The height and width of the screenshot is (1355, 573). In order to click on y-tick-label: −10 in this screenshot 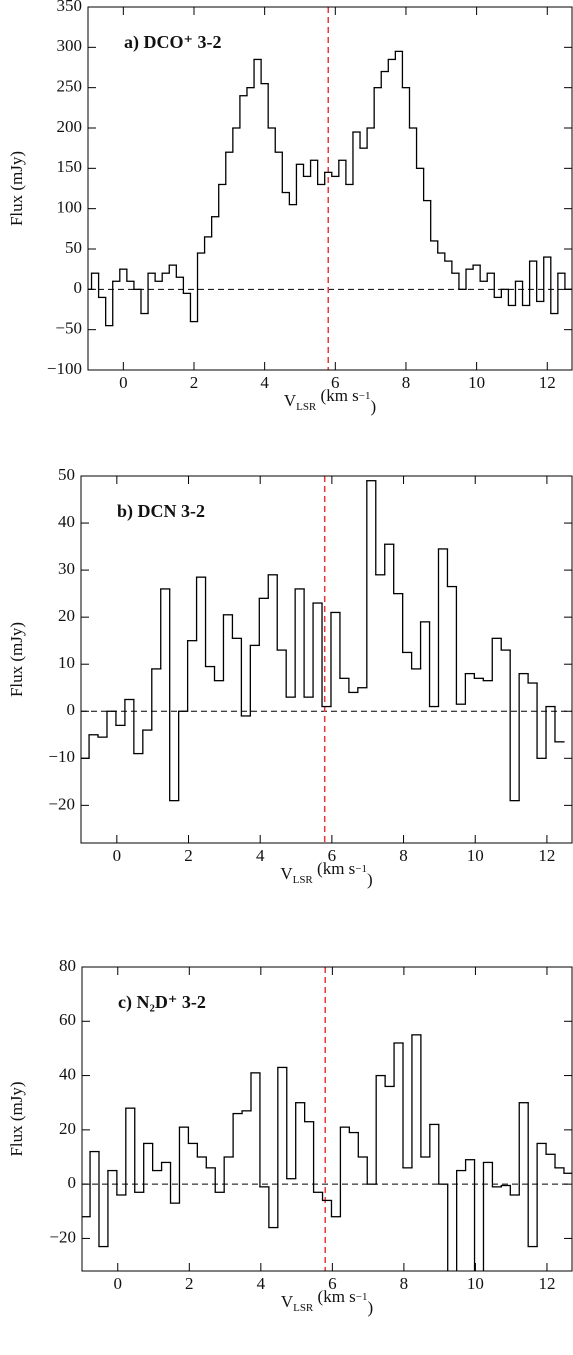, I will do `click(61, 756)`.